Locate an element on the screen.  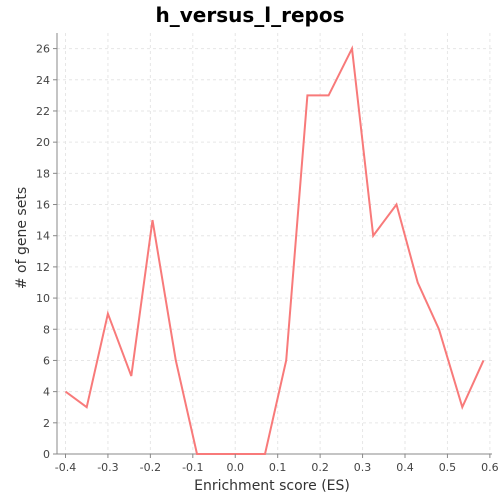
x-tick-label: 0.6 is located at coordinates (490, 467).